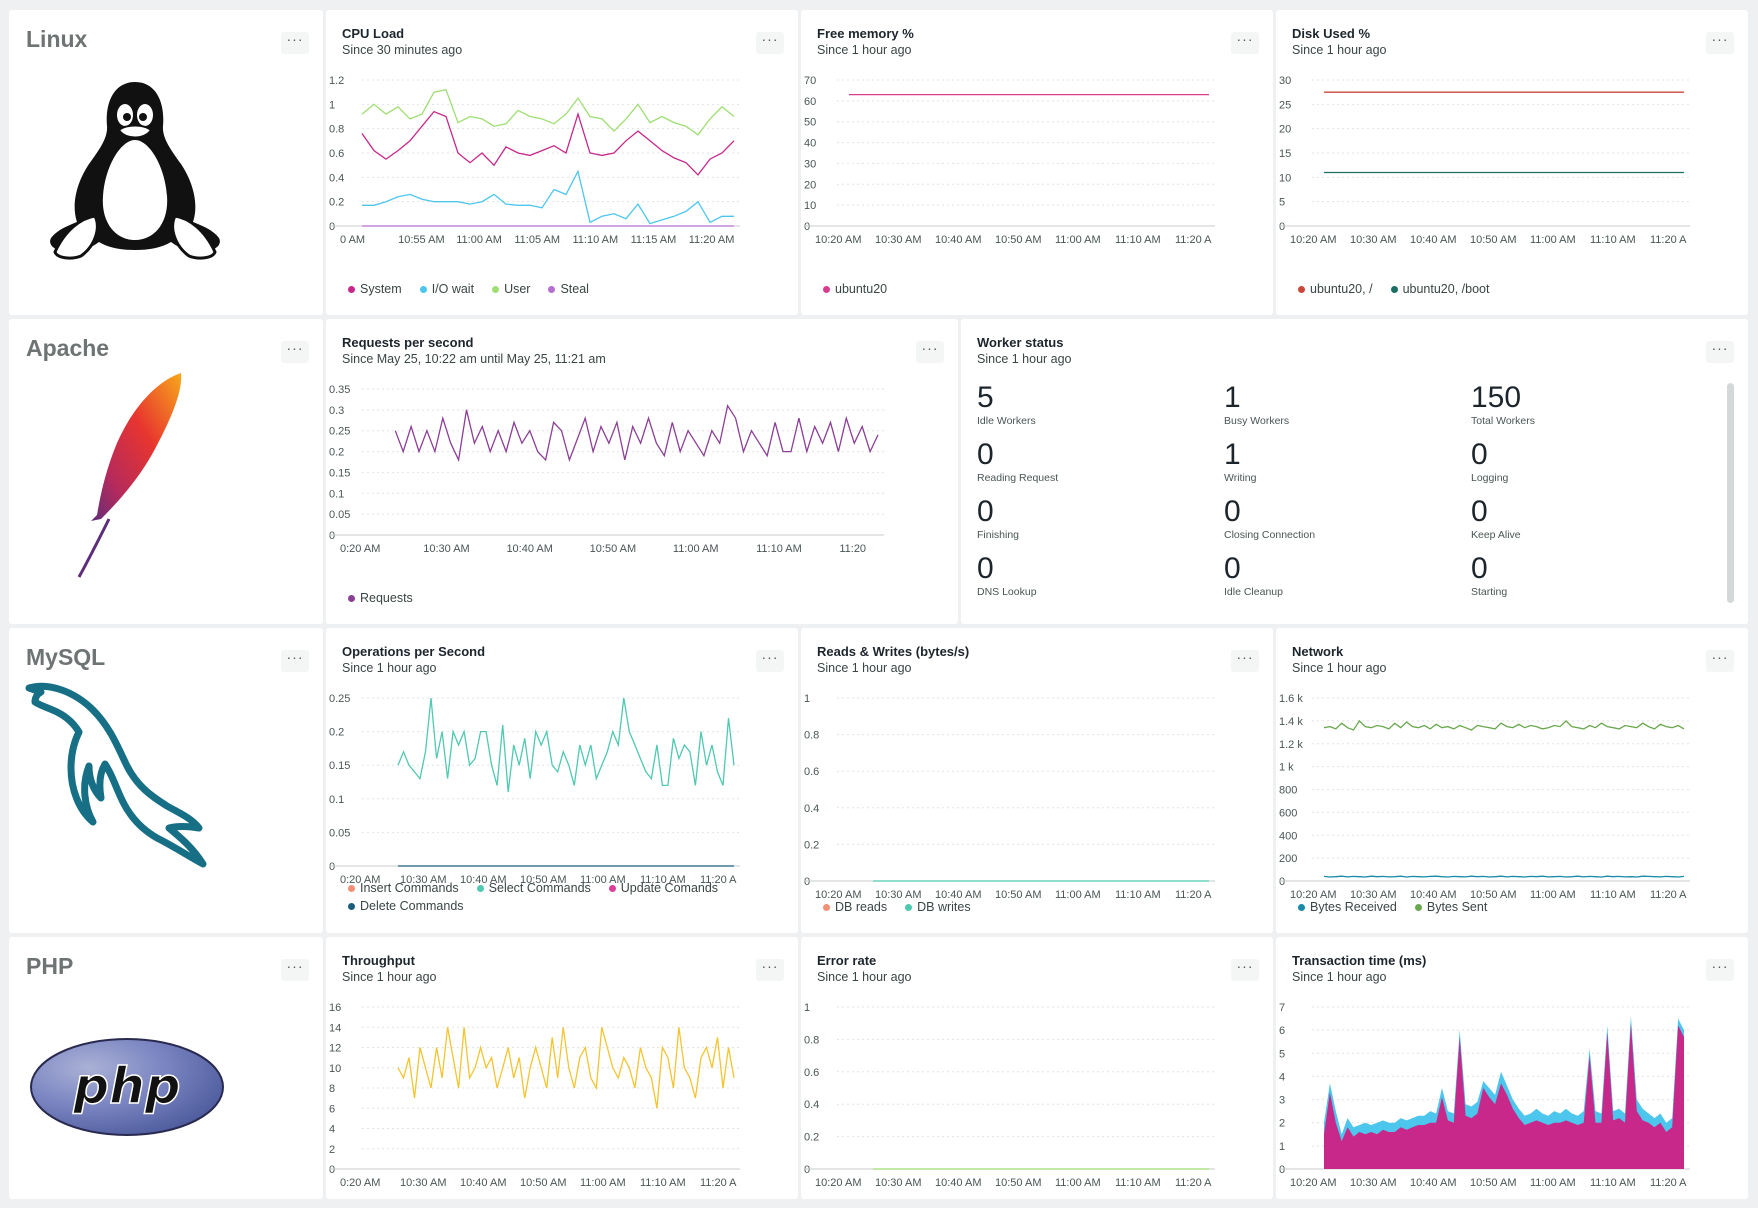  Describe the element at coordinates (1730, 493) in the screenshot. I see `worker-status-scrollbar` at that location.